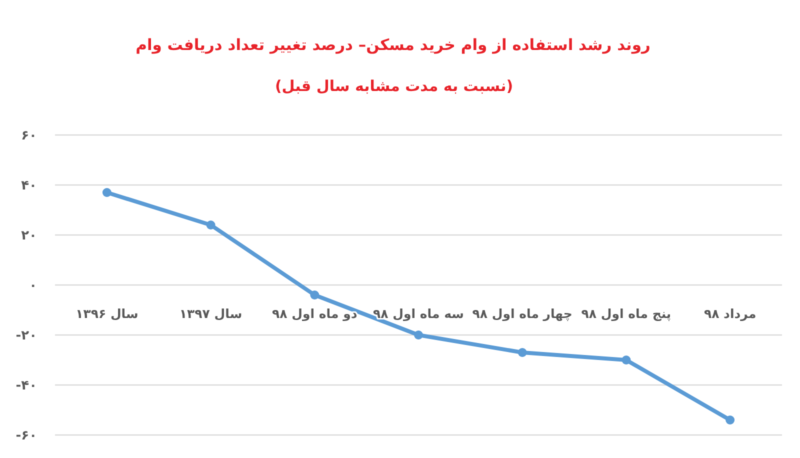 This screenshot has width=800, height=458. Describe the element at coordinates (315, 314) in the screenshot. I see `x-tick-label: دو ماه اول ۹۸` at that location.